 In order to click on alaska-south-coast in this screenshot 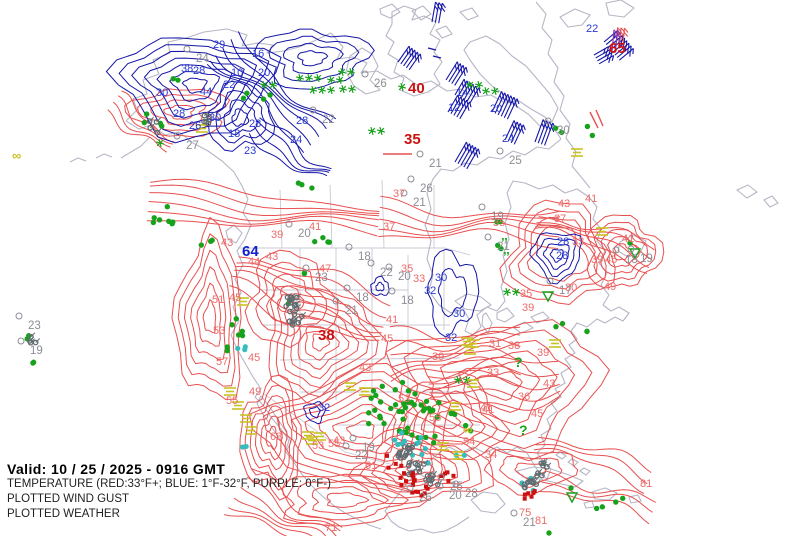, I will do `click(187, 160)`.